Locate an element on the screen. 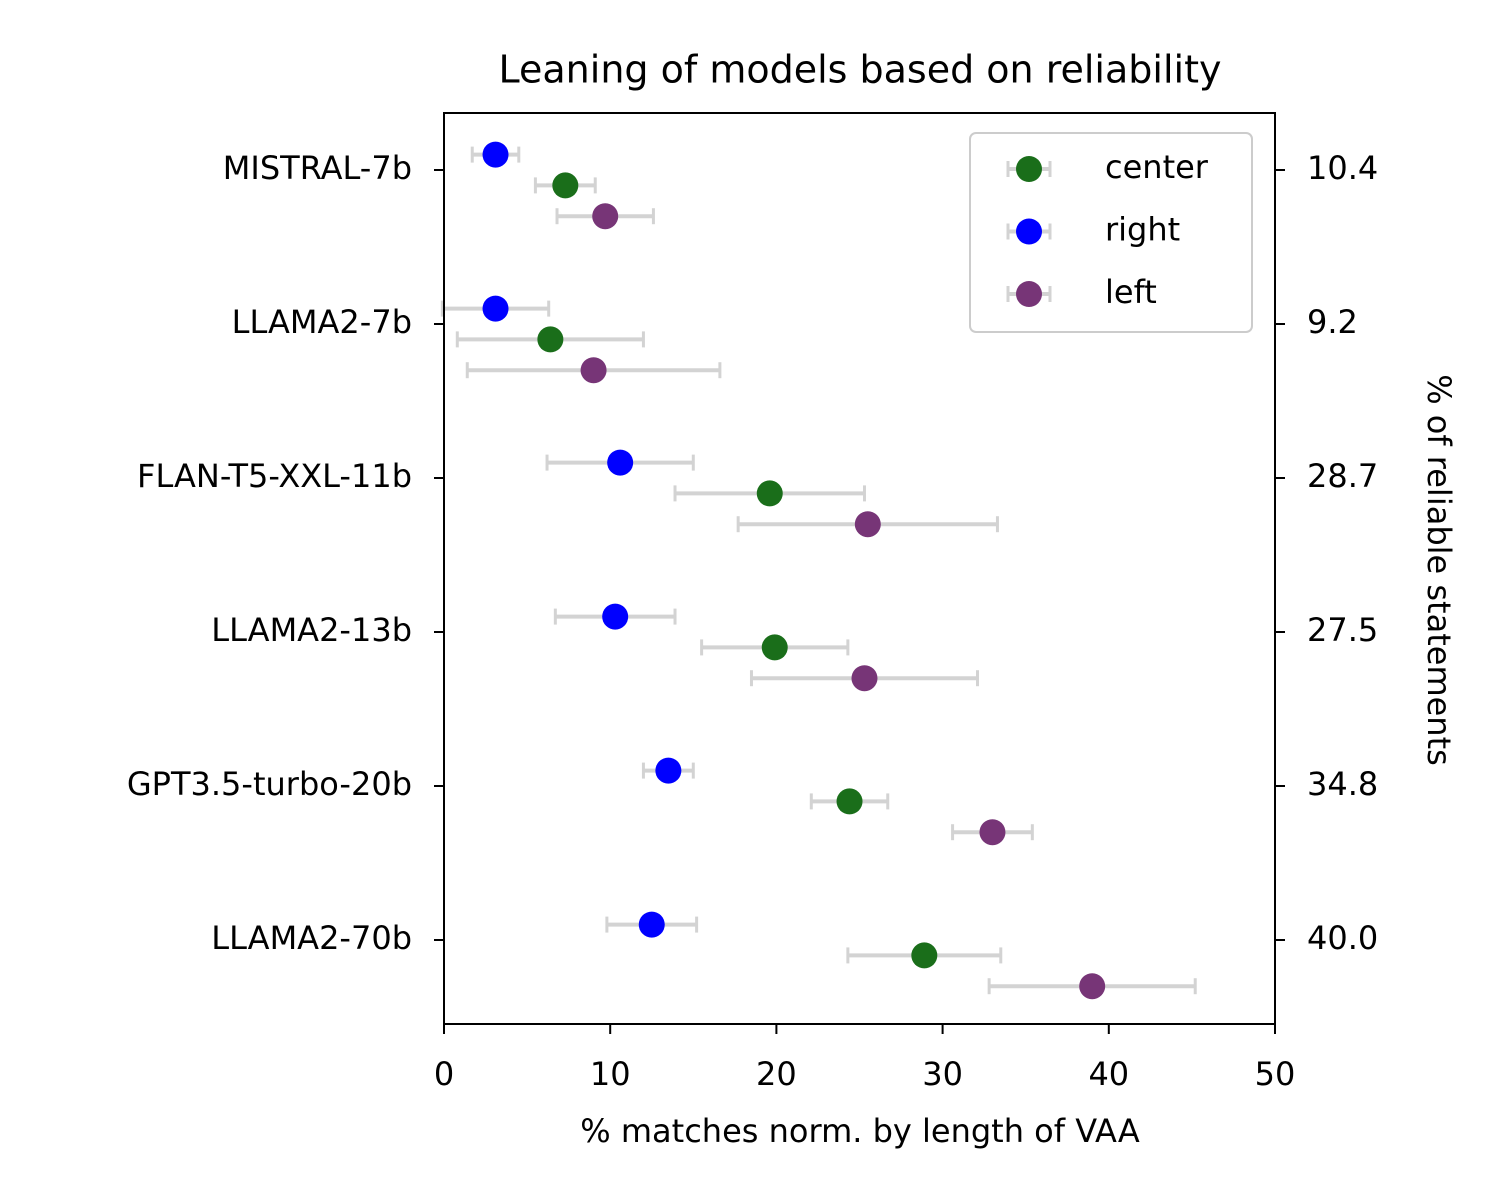 The height and width of the screenshot is (1204, 1500). y-tick-label: LLAMA2-13b is located at coordinates (311, 630).